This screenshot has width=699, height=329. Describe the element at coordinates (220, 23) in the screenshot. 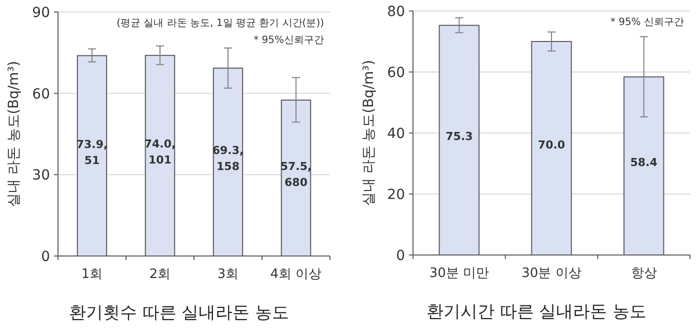

I see `annotation: (평균 실내 라돈 농도, 1일 평균 환기 시간(분))` at that location.